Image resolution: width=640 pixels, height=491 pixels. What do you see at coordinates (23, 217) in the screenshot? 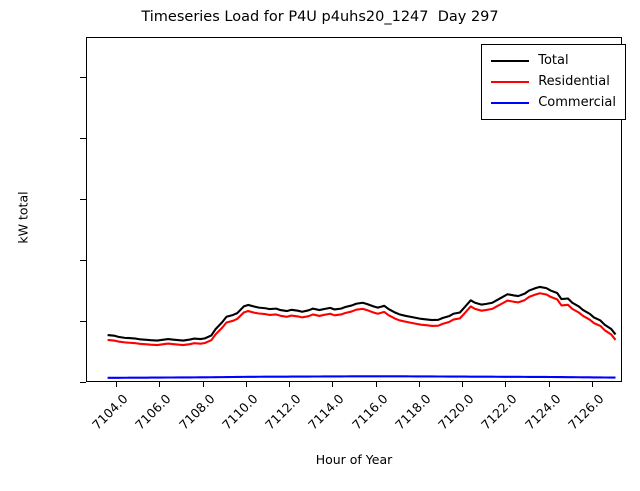
I see `y-axis-label: kW total` at bounding box center [23, 217].